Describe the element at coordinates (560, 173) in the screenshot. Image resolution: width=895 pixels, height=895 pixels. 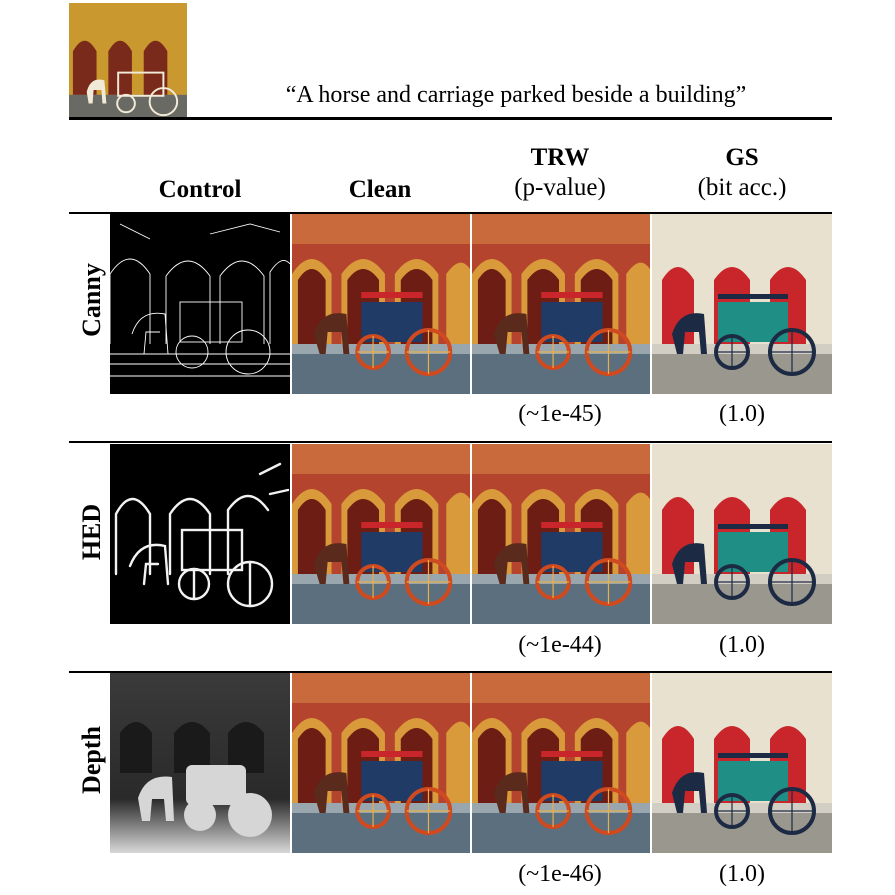
I see `header-trw: TRW (p-value)` at that location.